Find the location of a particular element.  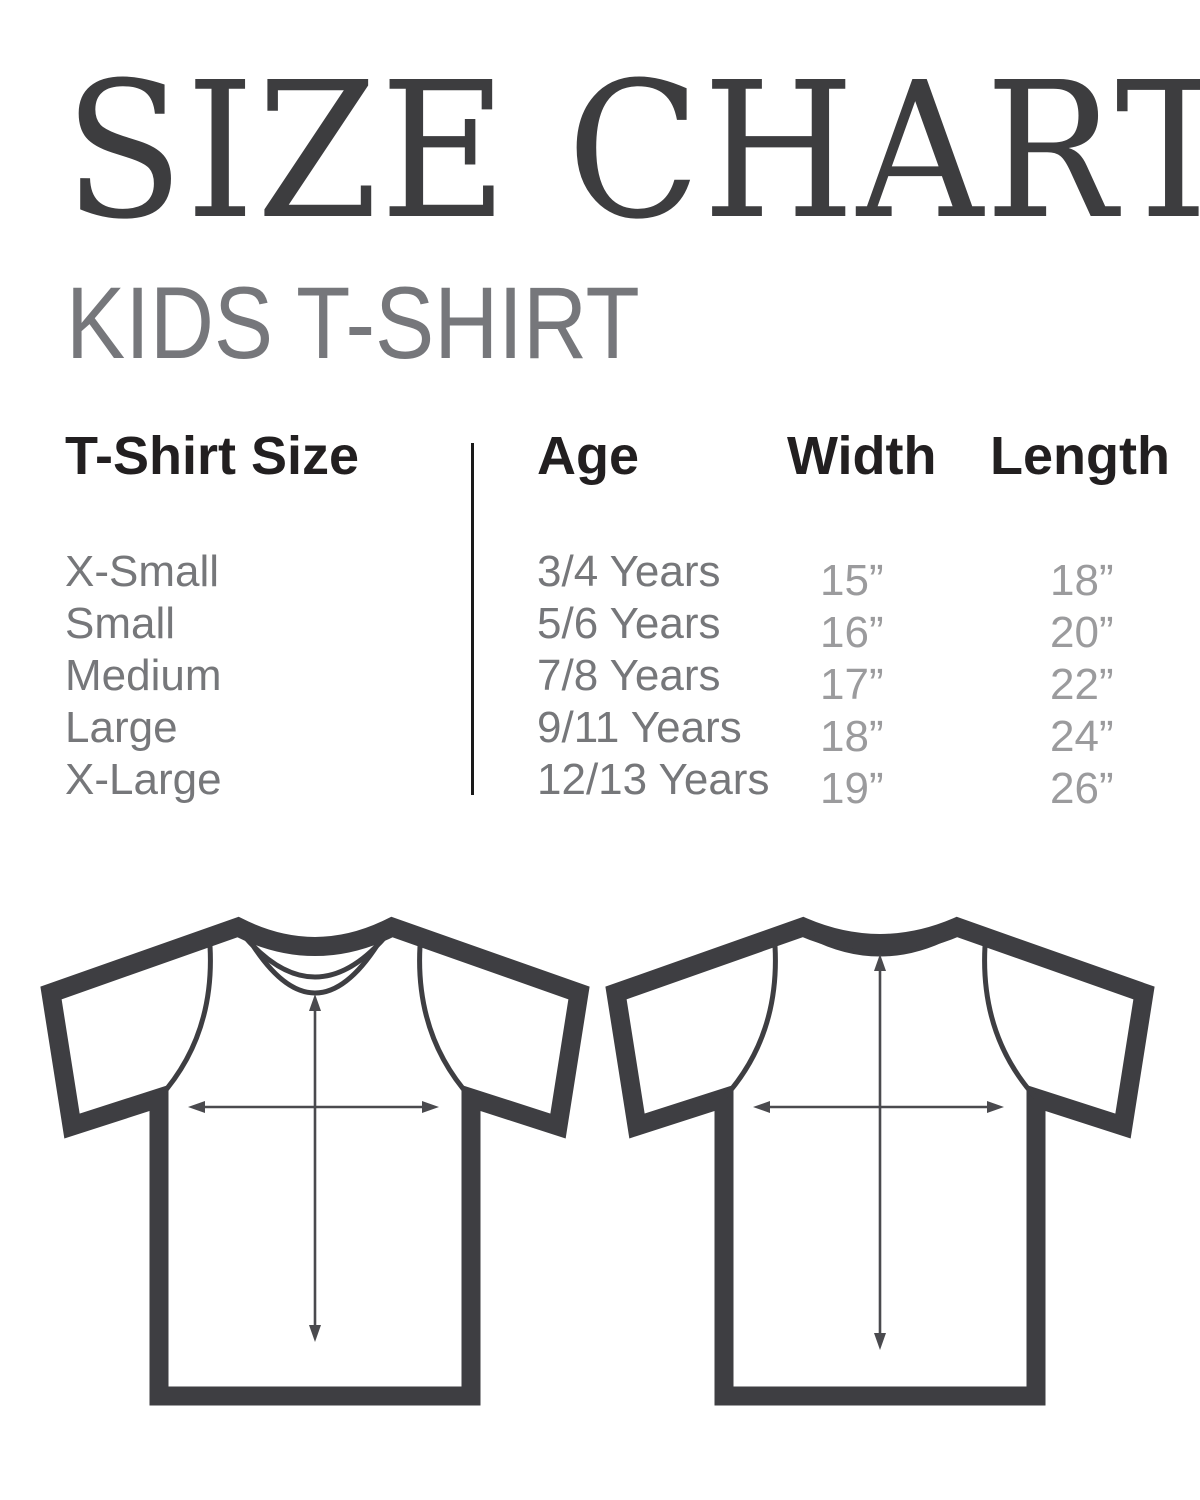

table-row: X-Small 3/4 Years 15” 18” is located at coordinates (600, 575).